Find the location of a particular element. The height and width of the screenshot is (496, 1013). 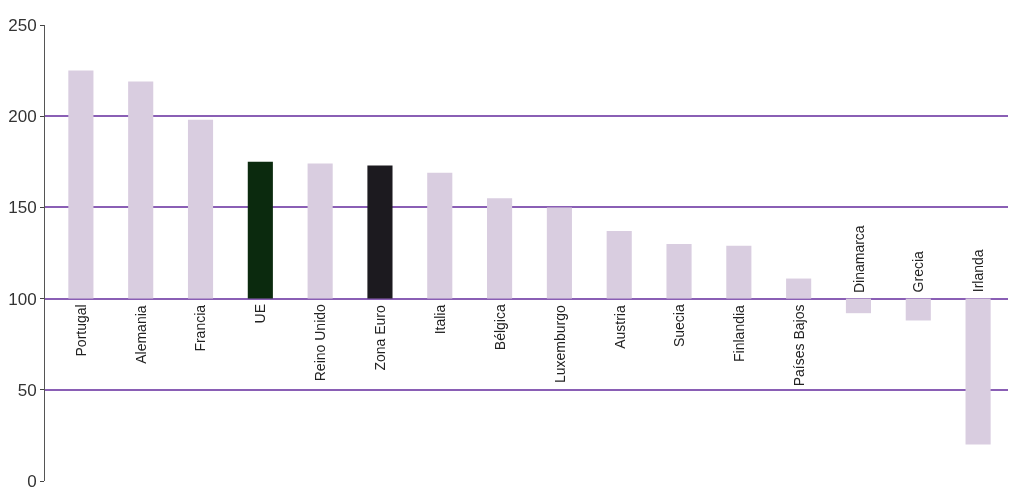

y-tick-label: 50 is located at coordinates (27, 390).